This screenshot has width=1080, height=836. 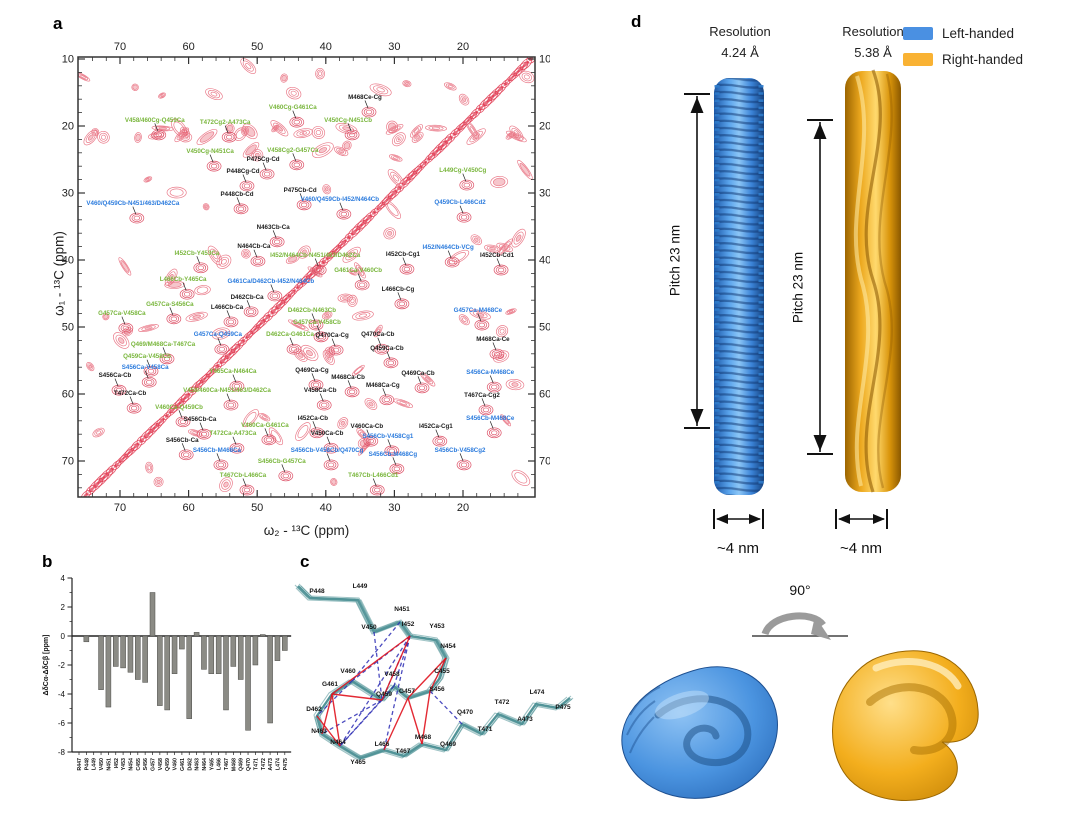 I want to click on peak-label: G457Ca-Q459Ca, so click(x=218, y=334).